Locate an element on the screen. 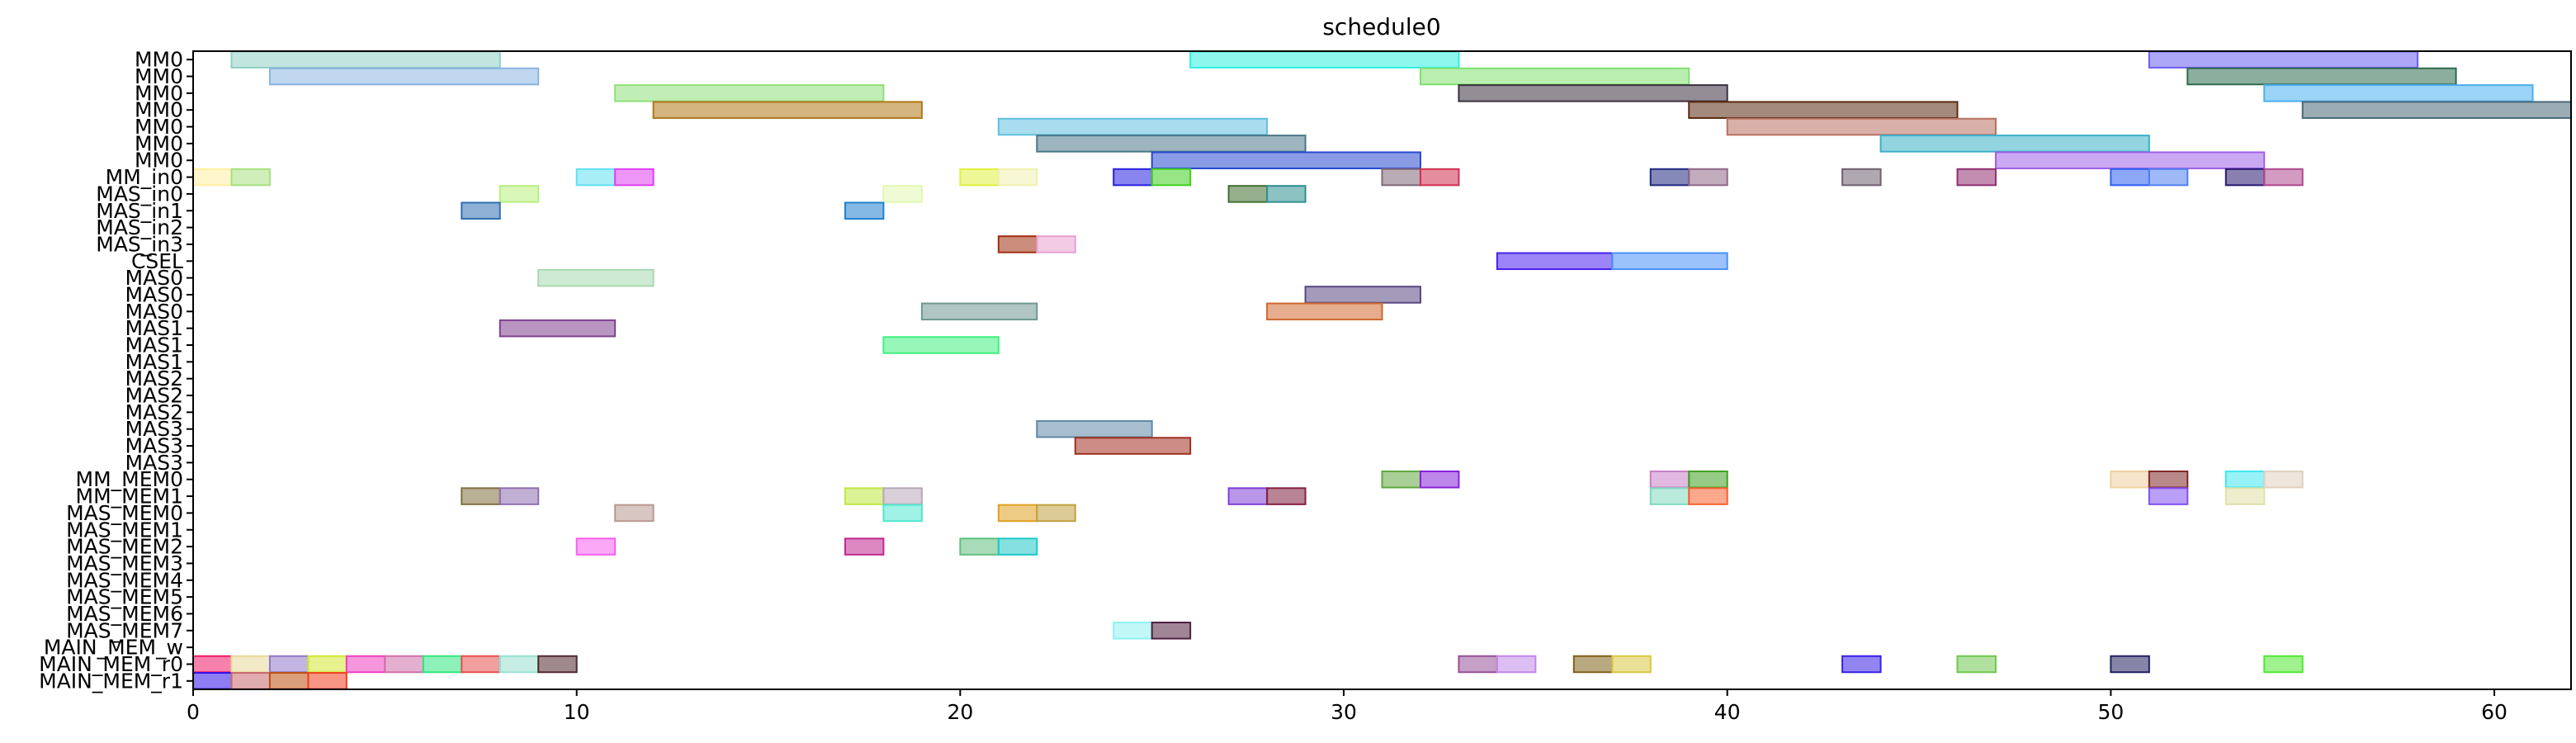 The width and height of the screenshot is (2576, 743). x-tick-label: 60 is located at coordinates (2494, 712).